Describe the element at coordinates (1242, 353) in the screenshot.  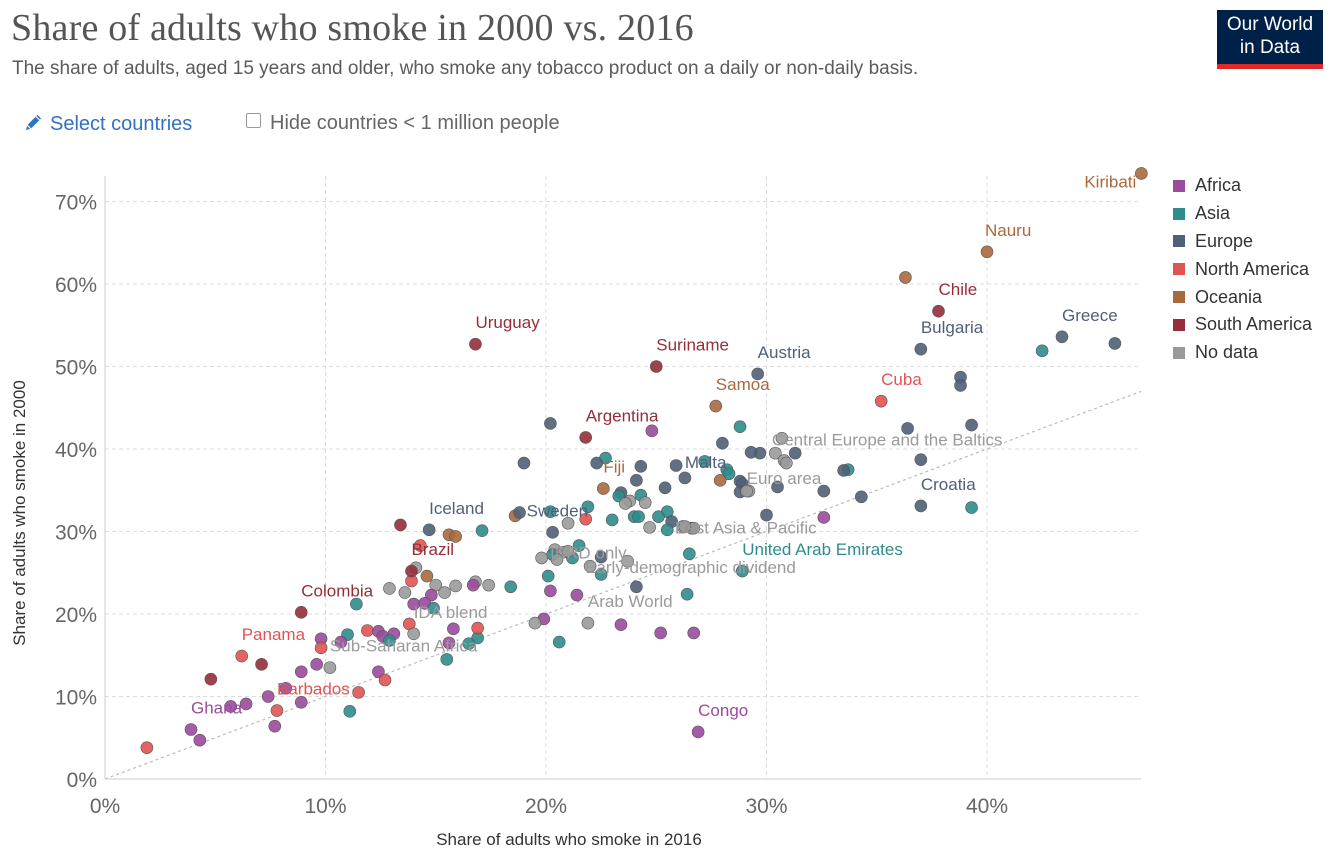
I see `legend-item-no-data: No data` at that location.